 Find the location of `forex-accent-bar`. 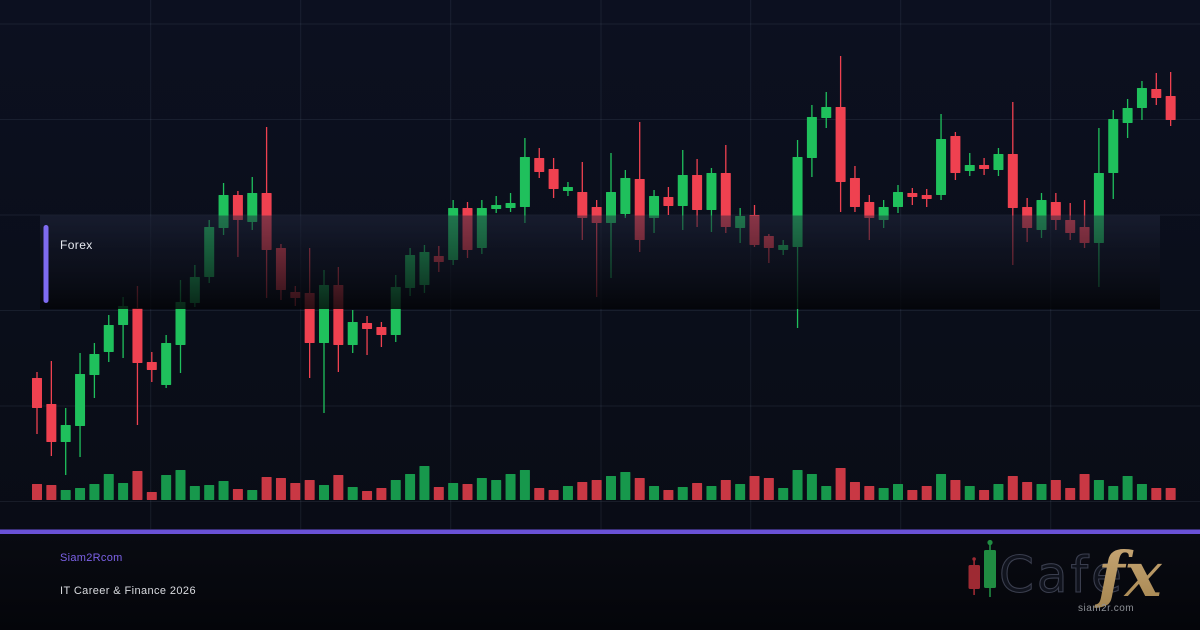

forex-accent-bar is located at coordinates (46, 264).